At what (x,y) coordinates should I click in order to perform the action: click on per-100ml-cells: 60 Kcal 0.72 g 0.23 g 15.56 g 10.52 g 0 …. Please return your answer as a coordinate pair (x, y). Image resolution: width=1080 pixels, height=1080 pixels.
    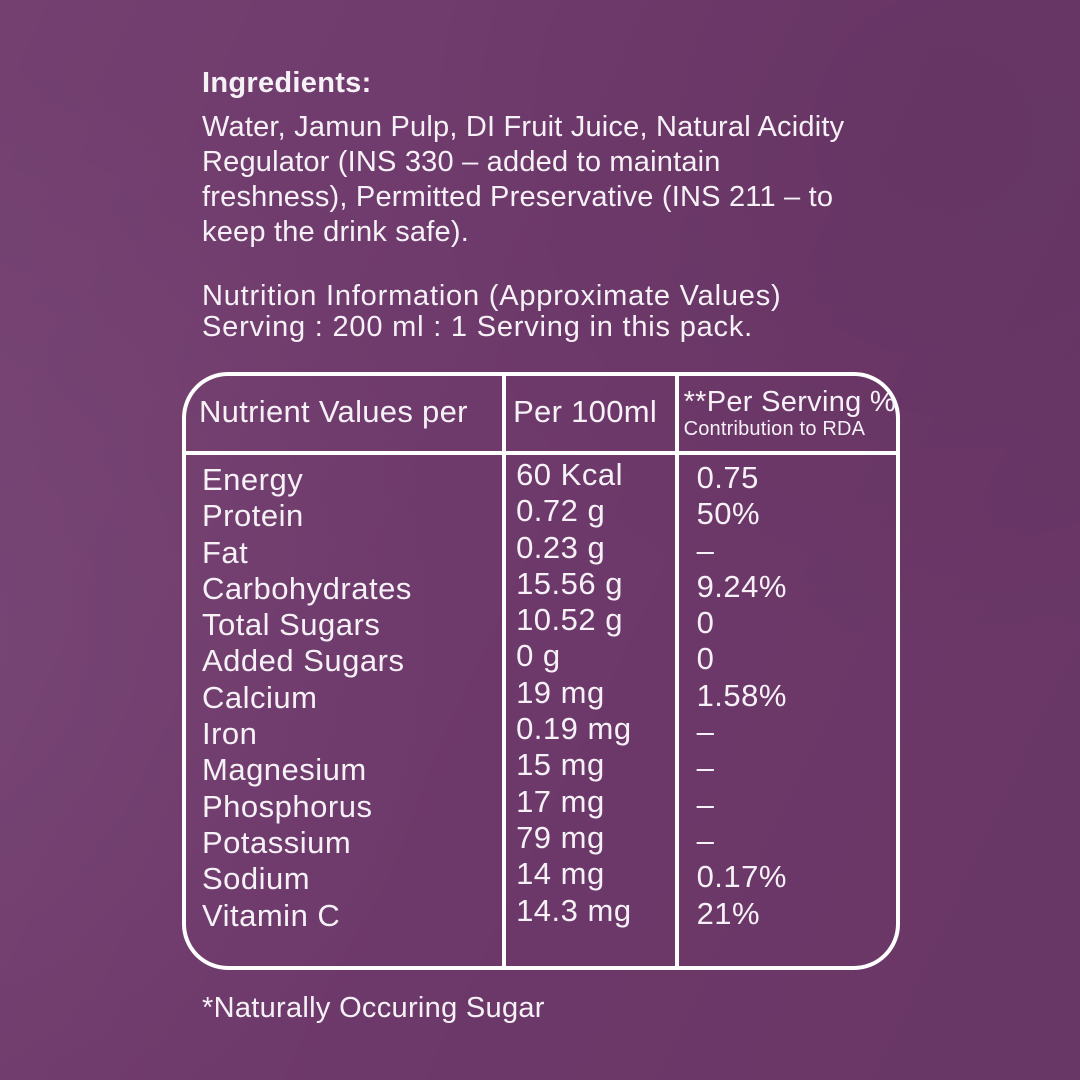
    Looking at the image, I should click on (590, 692).